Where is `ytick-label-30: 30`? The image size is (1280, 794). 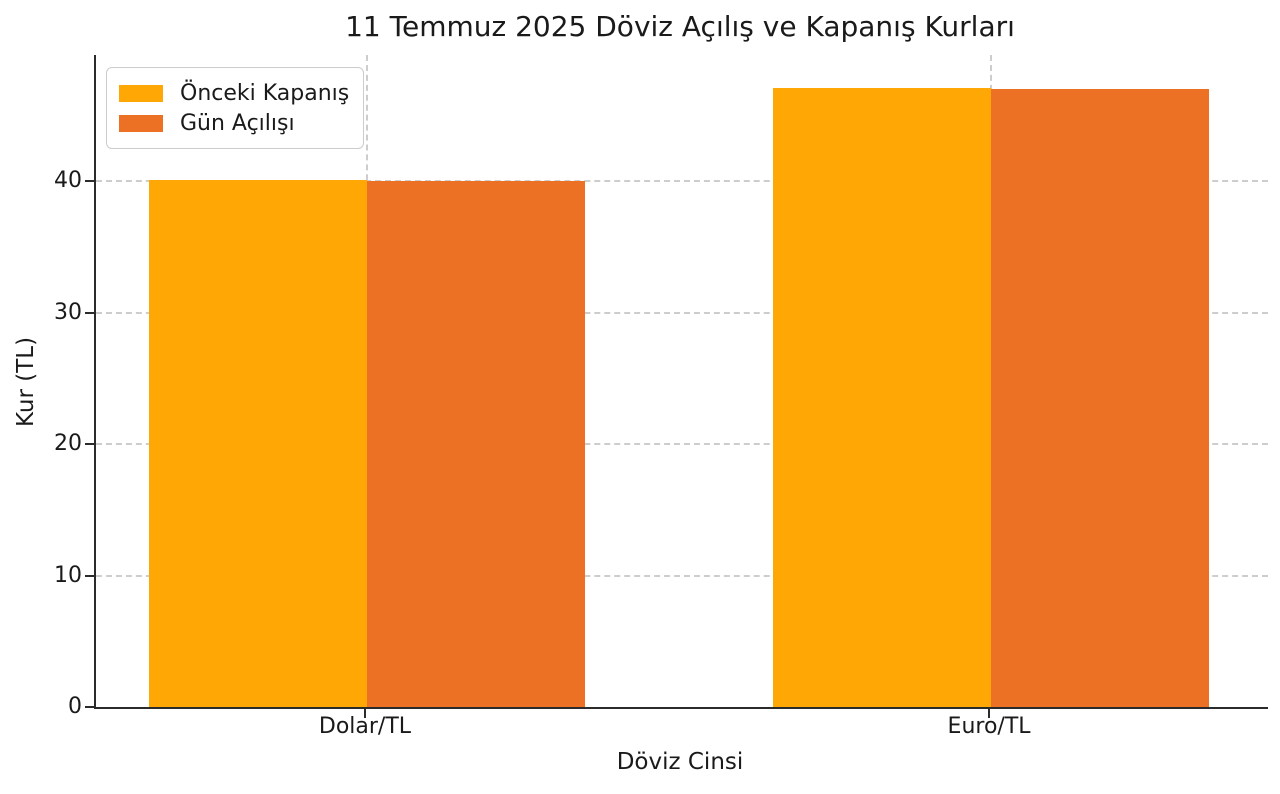
ytick-label-30: 30 is located at coordinates (68, 312).